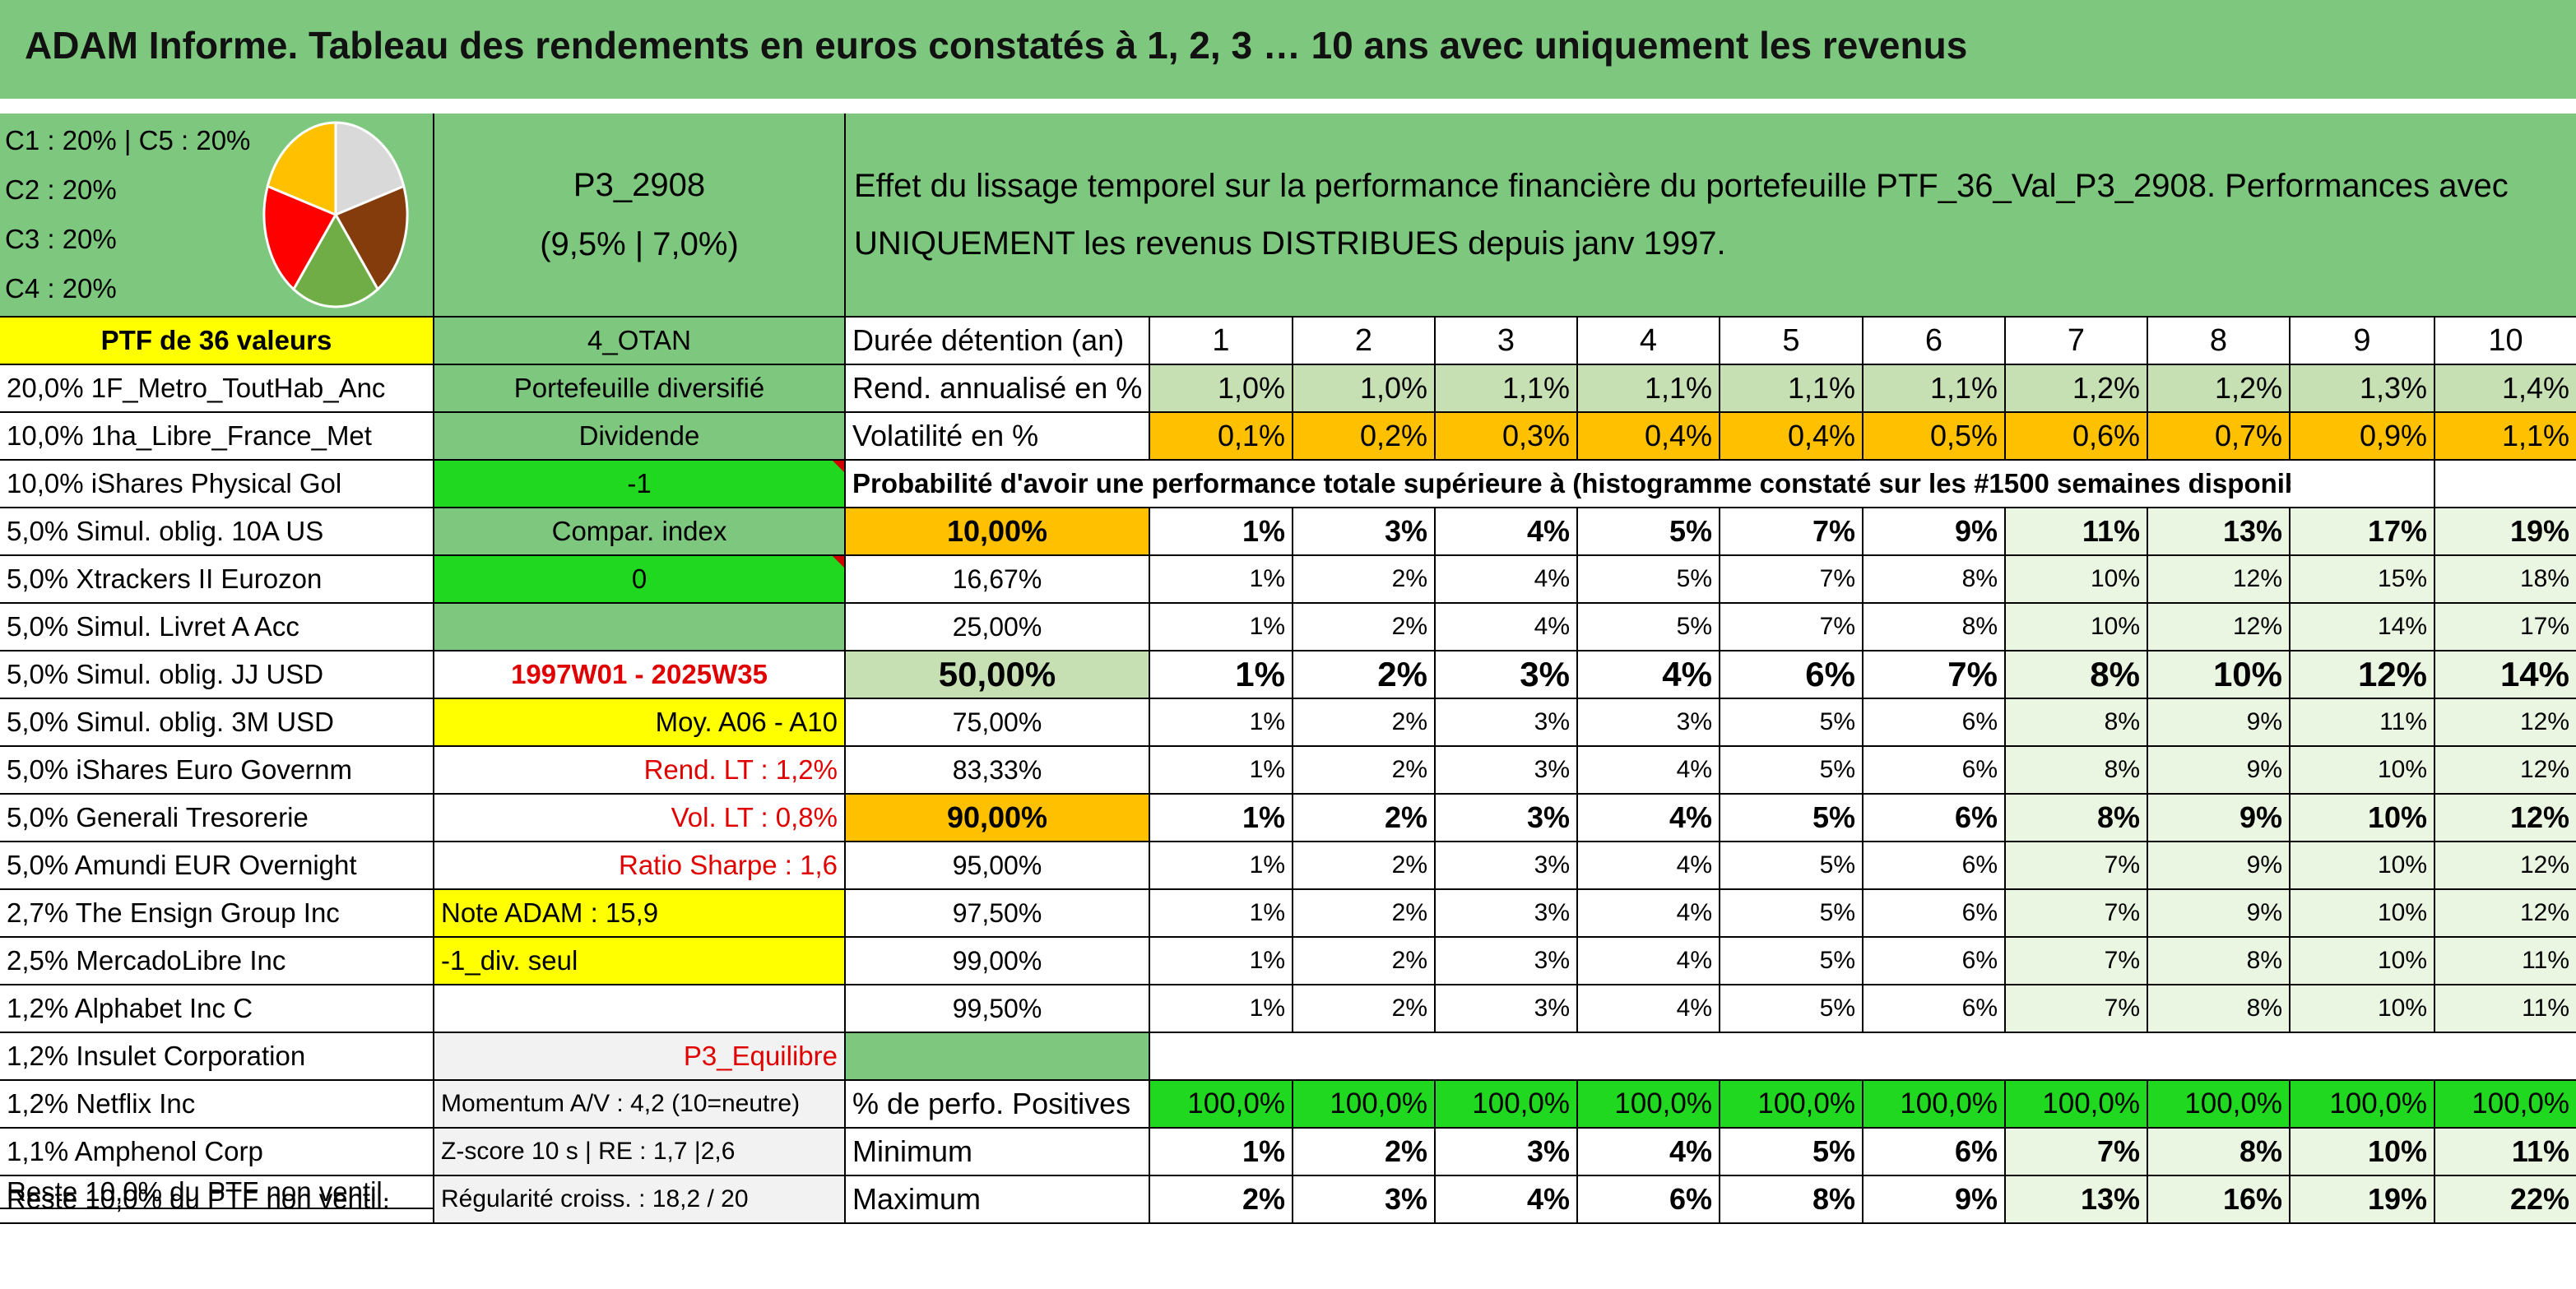 The height and width of the screenshot is (1289, 2576). What do you see at coordinates (1792, 341) in the screenshot?
I see `year-header: 5` at bounding box center [1792, 341].